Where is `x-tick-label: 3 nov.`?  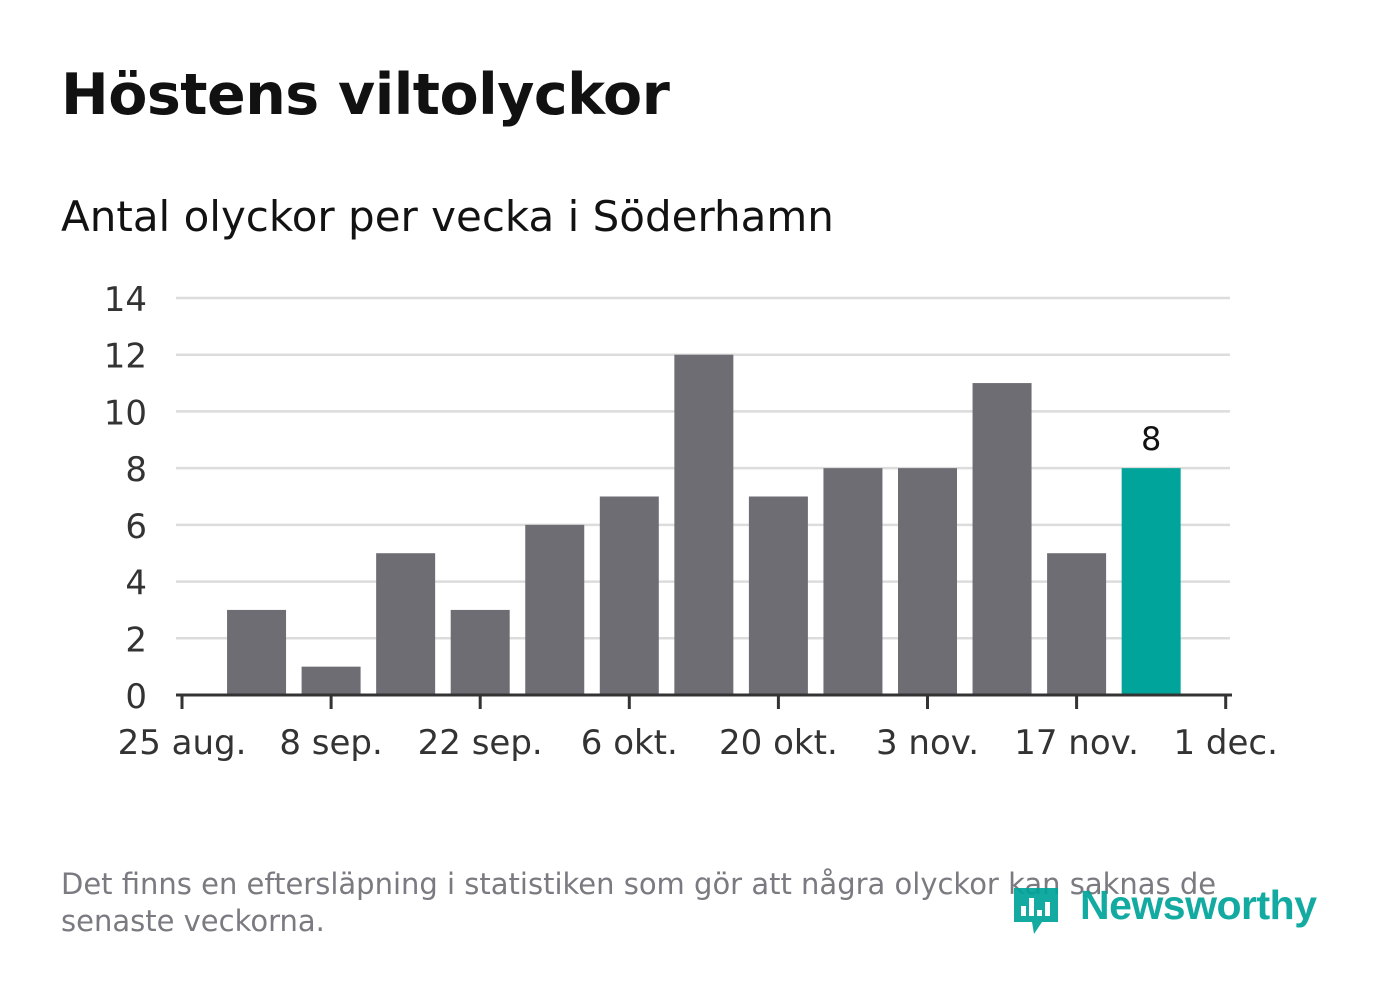 x-tick-label: 3 nov. is located at coordinates (927, 743).